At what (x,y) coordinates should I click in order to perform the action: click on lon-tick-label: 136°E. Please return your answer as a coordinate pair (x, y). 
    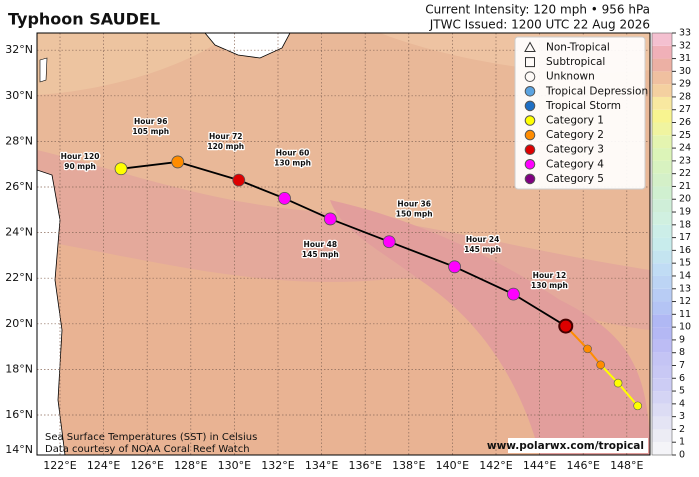
    Looking at the image, I should click on (364, 465).